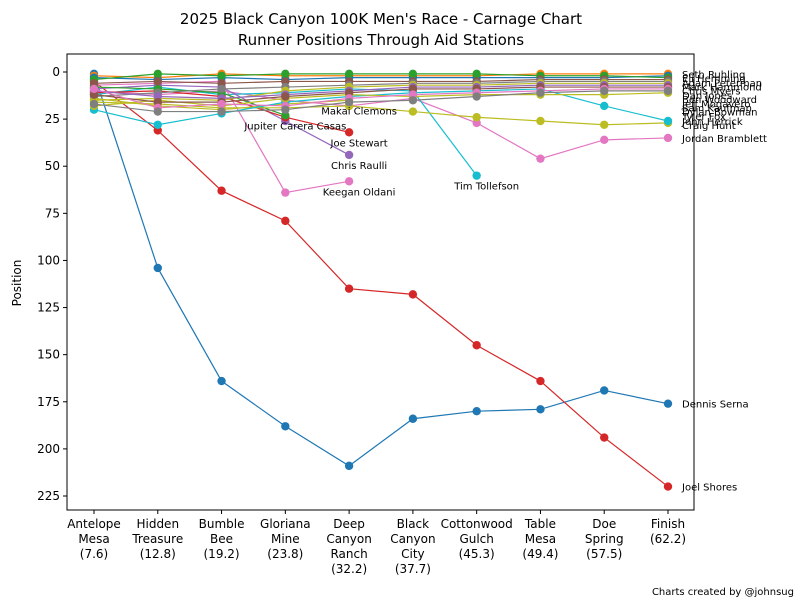 The image size is (804, 607). Describe the element at coordinates (52, 166) in the screenshot. I see `y-tick-label: 50` at that location.